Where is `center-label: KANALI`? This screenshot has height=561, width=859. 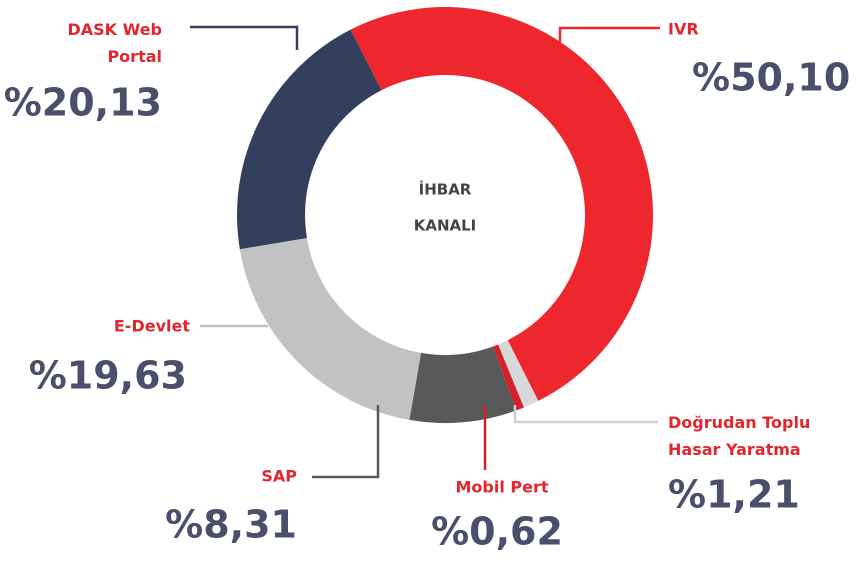
center-label: KANALI is located at coordinates (445, 226).